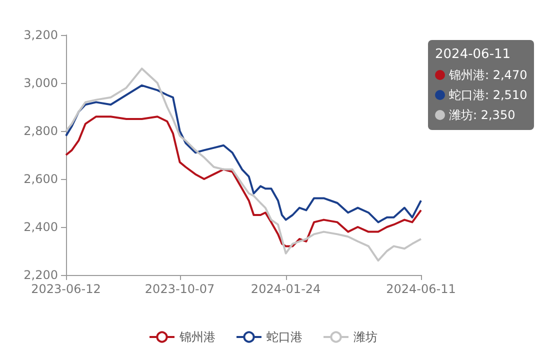  What do you see at coordinates (285, 289) in the screenshot?
I see `x-tick-label: 2024-01-24` at bounding box center [285, 289].